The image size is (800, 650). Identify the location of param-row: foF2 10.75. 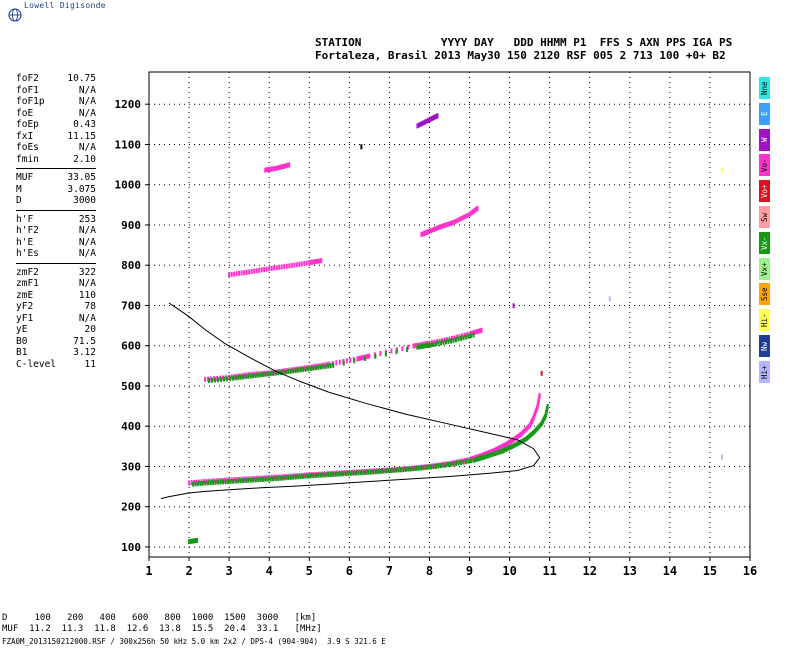
(56, 78).